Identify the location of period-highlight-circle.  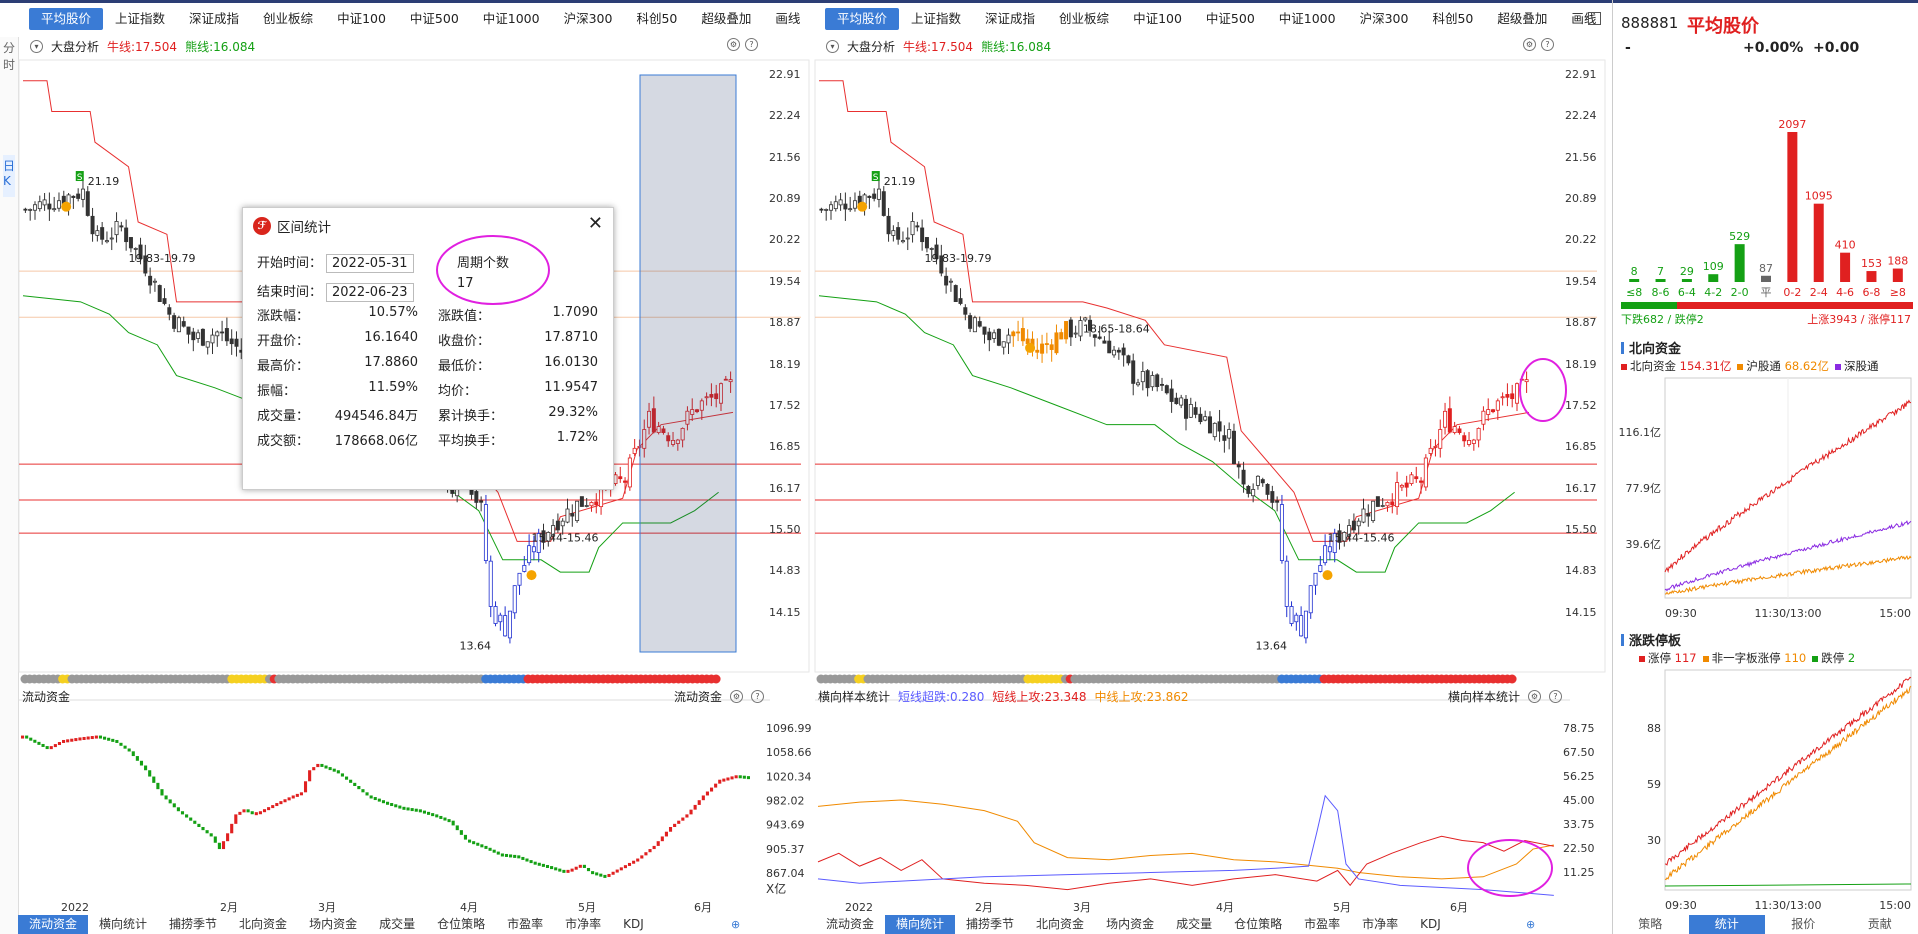
(493, 270).